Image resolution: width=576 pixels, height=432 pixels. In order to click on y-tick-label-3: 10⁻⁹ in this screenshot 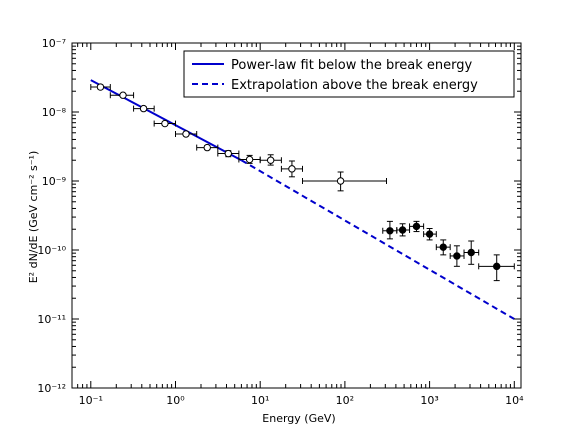, I will do `click(54, 181)`.